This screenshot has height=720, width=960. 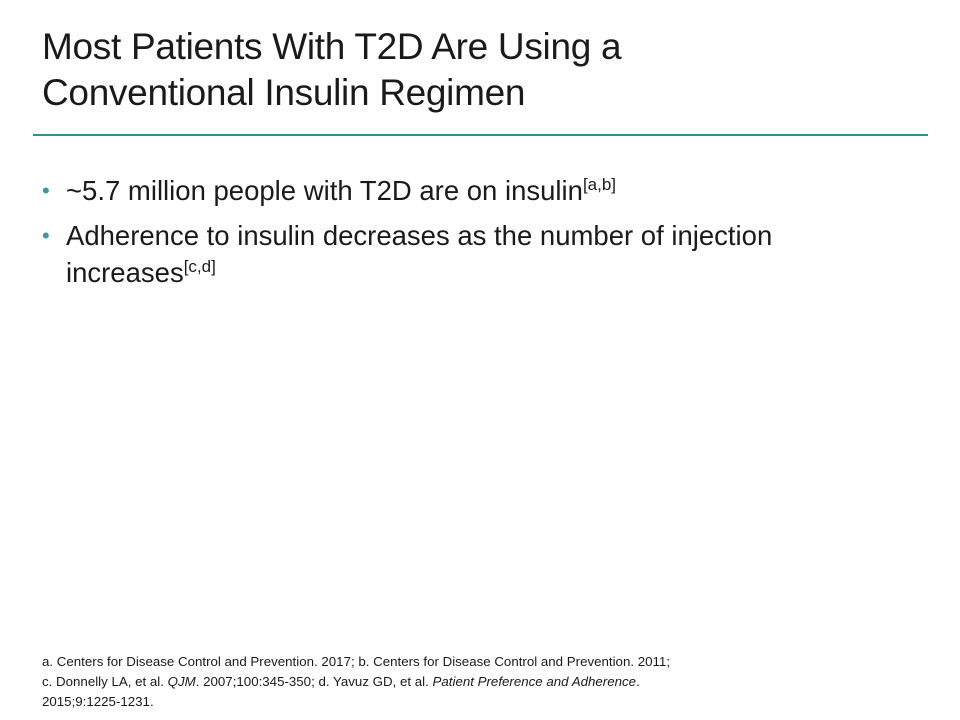 I want to click on title-line-1: Most Patients With T2D Are Using a, so click(x=332, y=46).